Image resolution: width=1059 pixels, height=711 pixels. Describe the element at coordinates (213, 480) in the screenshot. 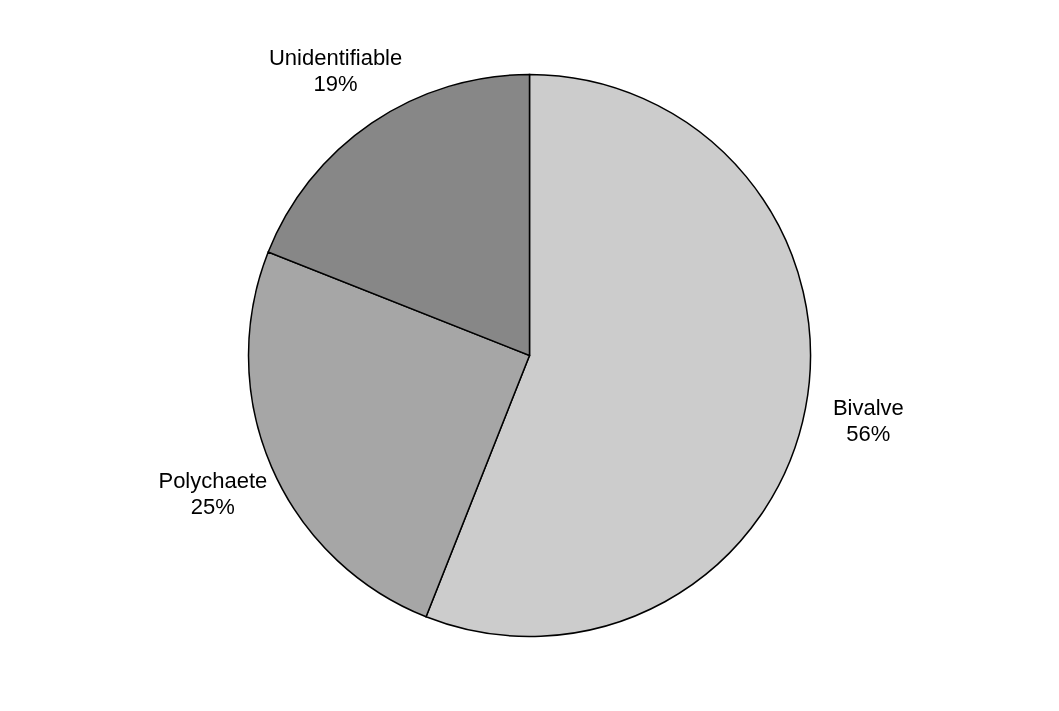

I see `slice-label: Polychaete` at that location.